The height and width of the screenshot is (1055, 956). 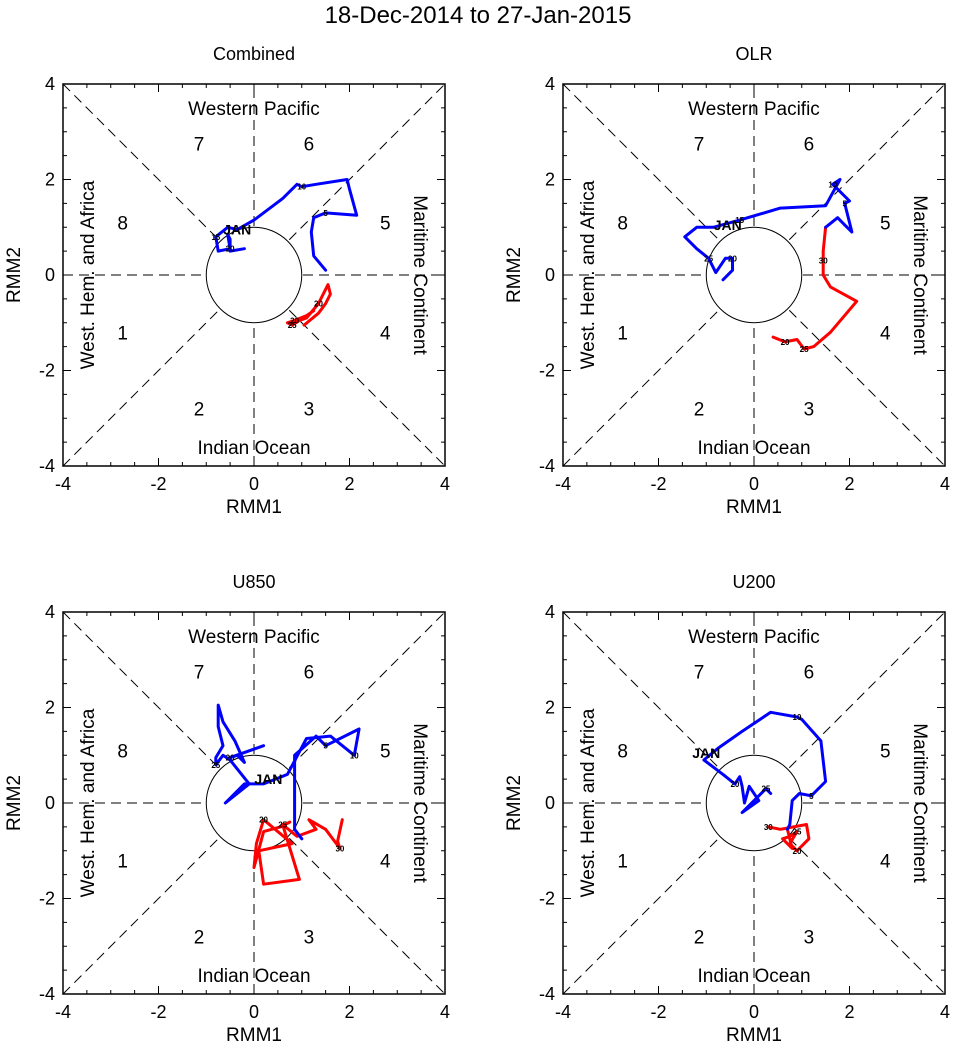 What do you see at coordinates (478, 15) in the screenshot?
I see `page-title: 18-Dec-2014 to 27-Jan-2015` at bounding box center [478, 15].